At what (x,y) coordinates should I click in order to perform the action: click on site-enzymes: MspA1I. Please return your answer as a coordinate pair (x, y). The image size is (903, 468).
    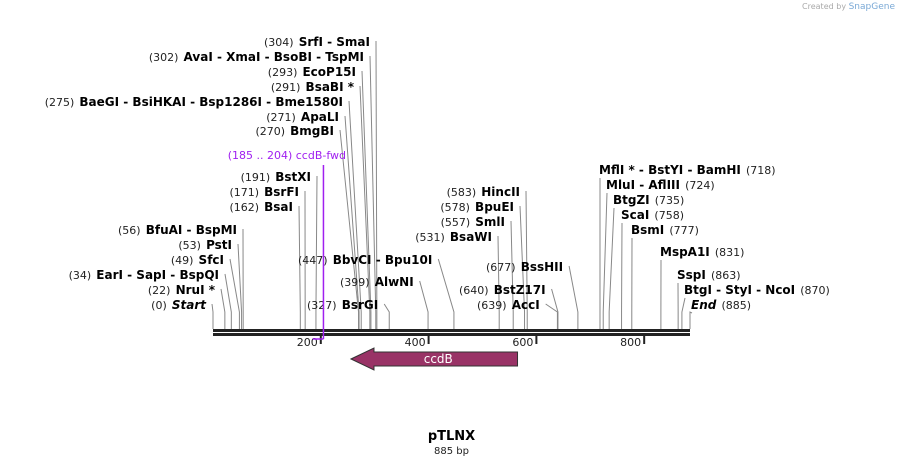
    Looking at the image, I should click on (685, 252).